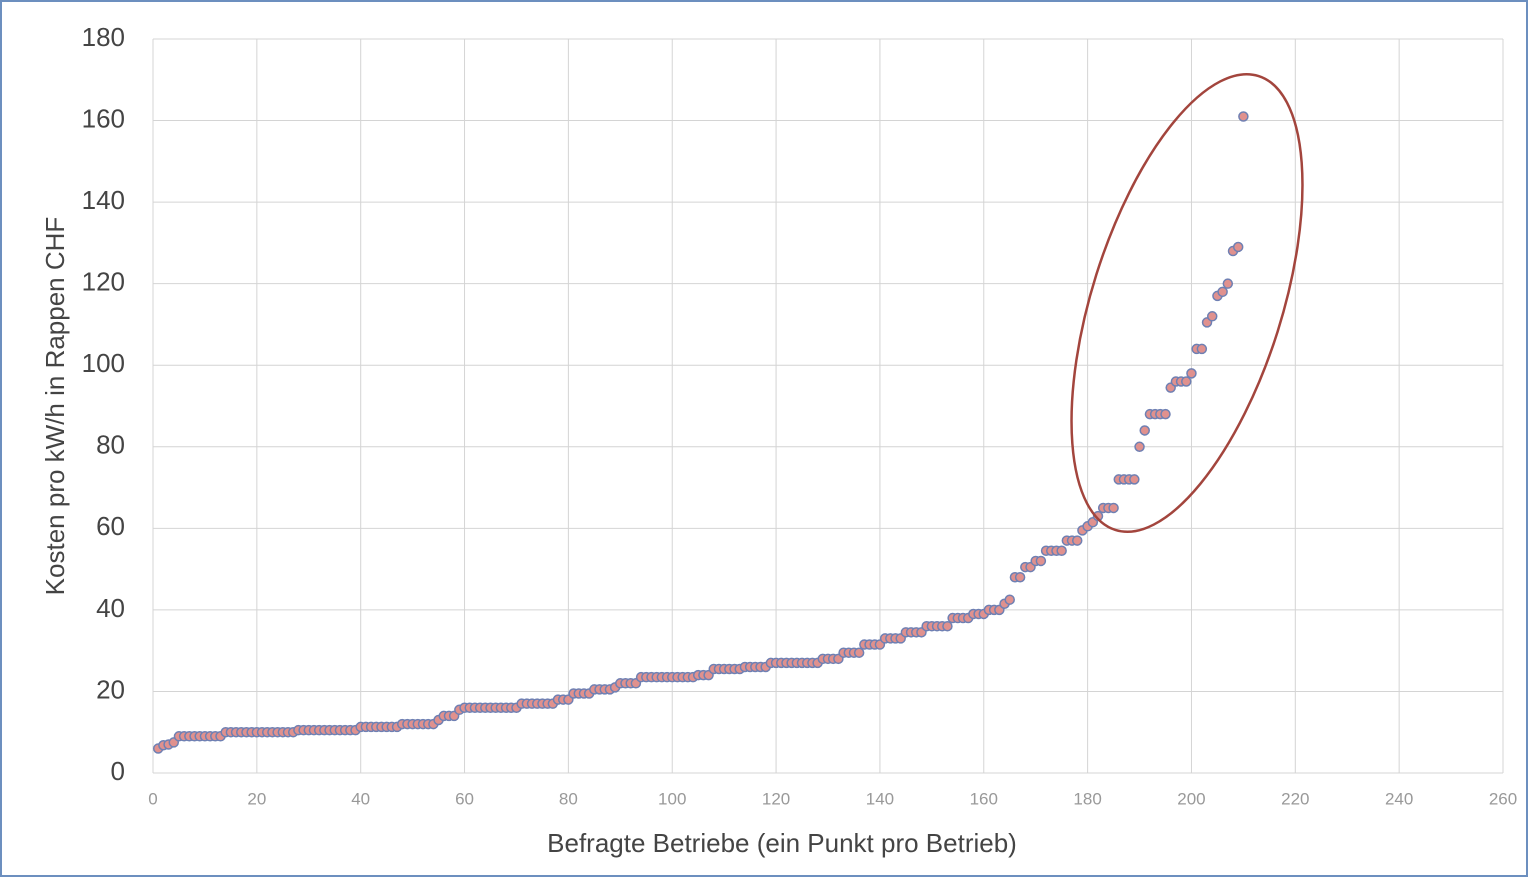 This screenshot has height=877, width=1528. I want to click on y-tick-label: 140, so click(103, 200).